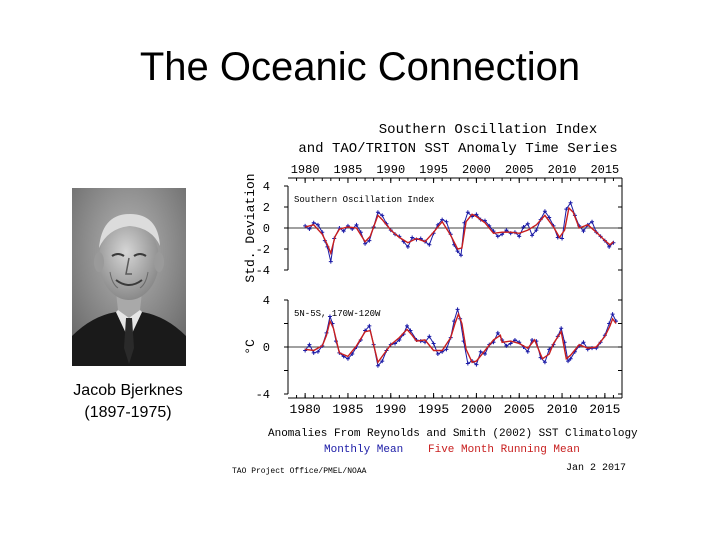 This screenshot has height=540, width=720. What do you see at coordinates (266, 208) in the screenshot?
I see `y-tick-label: 2` at bounding box center [266, 208].